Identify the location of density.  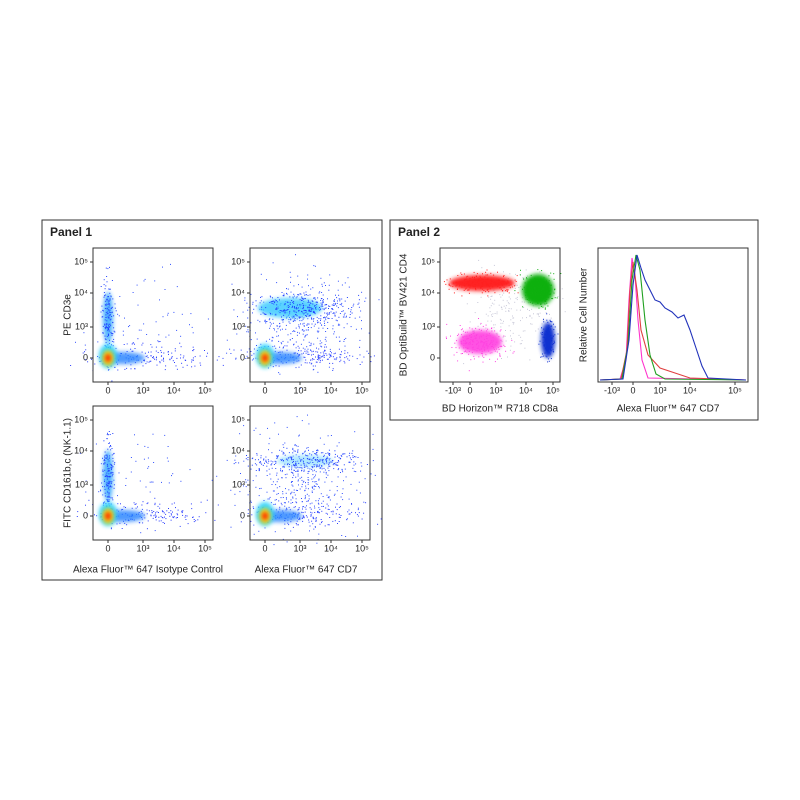
(305, 461).